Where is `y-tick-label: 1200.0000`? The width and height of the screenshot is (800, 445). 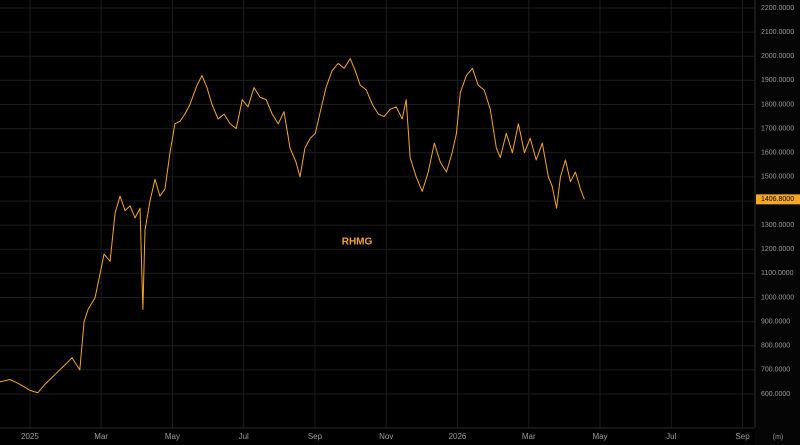 y-tick-label: 1200.0000 is located at coordinates (777, 249).